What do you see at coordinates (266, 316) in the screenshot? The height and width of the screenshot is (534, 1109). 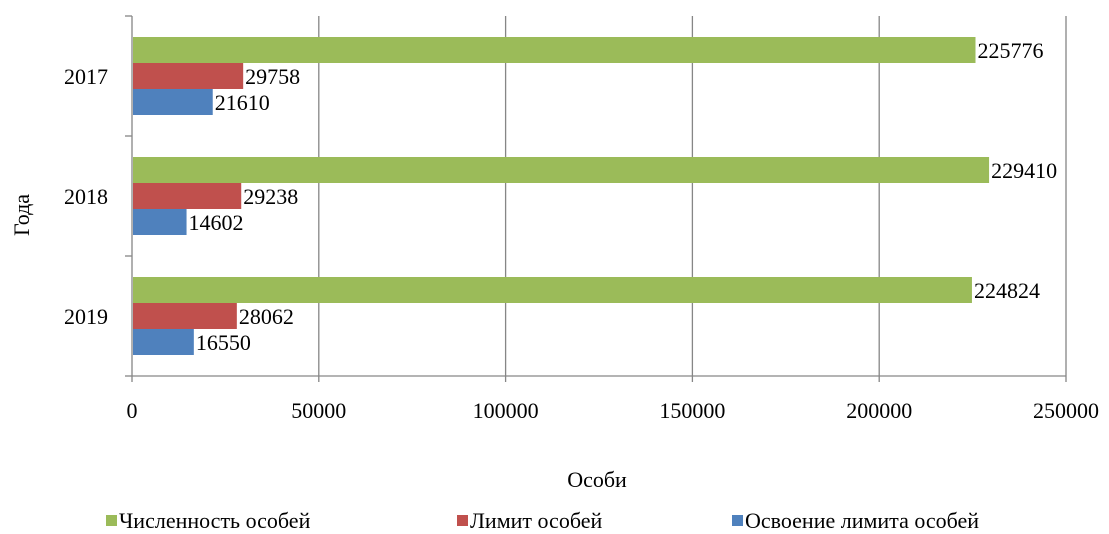 I see `data-label: 28062` at bounding box center [266, 316].